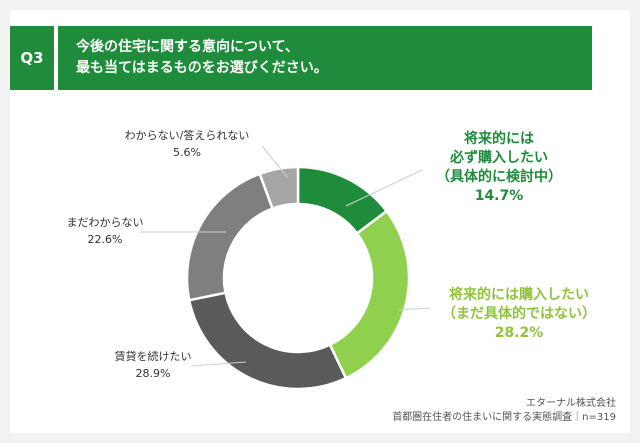 The width and height of the screenshot is (640, 443). Describe the element at coordinates (571, 403) in the screenshot. I see `footer-company: エターナル株式会社` at that location.